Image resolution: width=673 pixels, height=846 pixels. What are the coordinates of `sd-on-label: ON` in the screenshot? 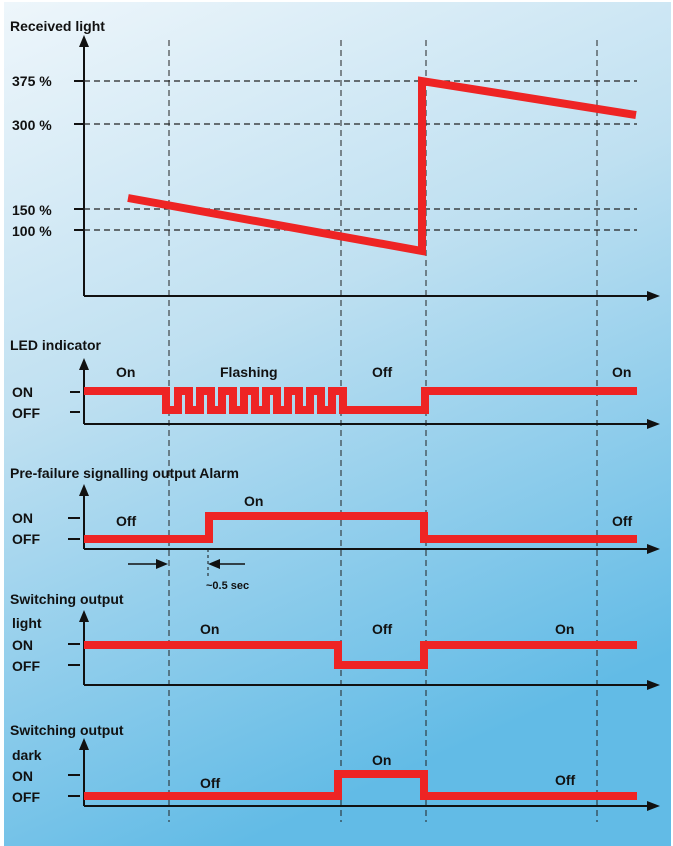 It's located at (22, 776).